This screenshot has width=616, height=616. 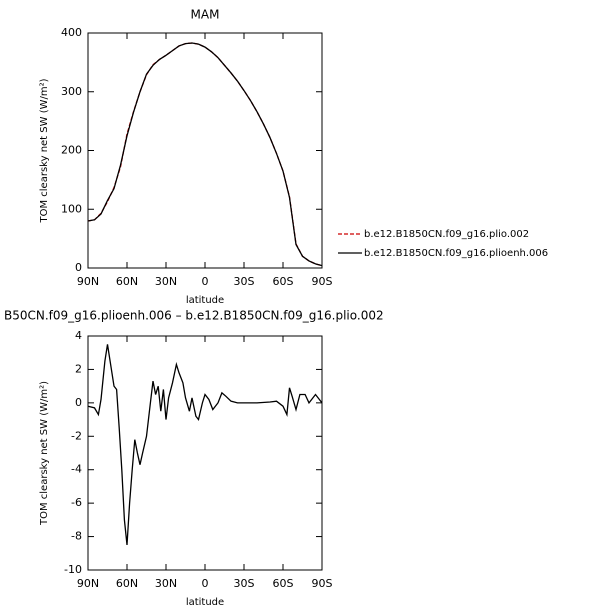 What do you see at coordinates (71, 208) in the screenshot?
I see `y-tick-label: 100` at bounding box center [71, 208].